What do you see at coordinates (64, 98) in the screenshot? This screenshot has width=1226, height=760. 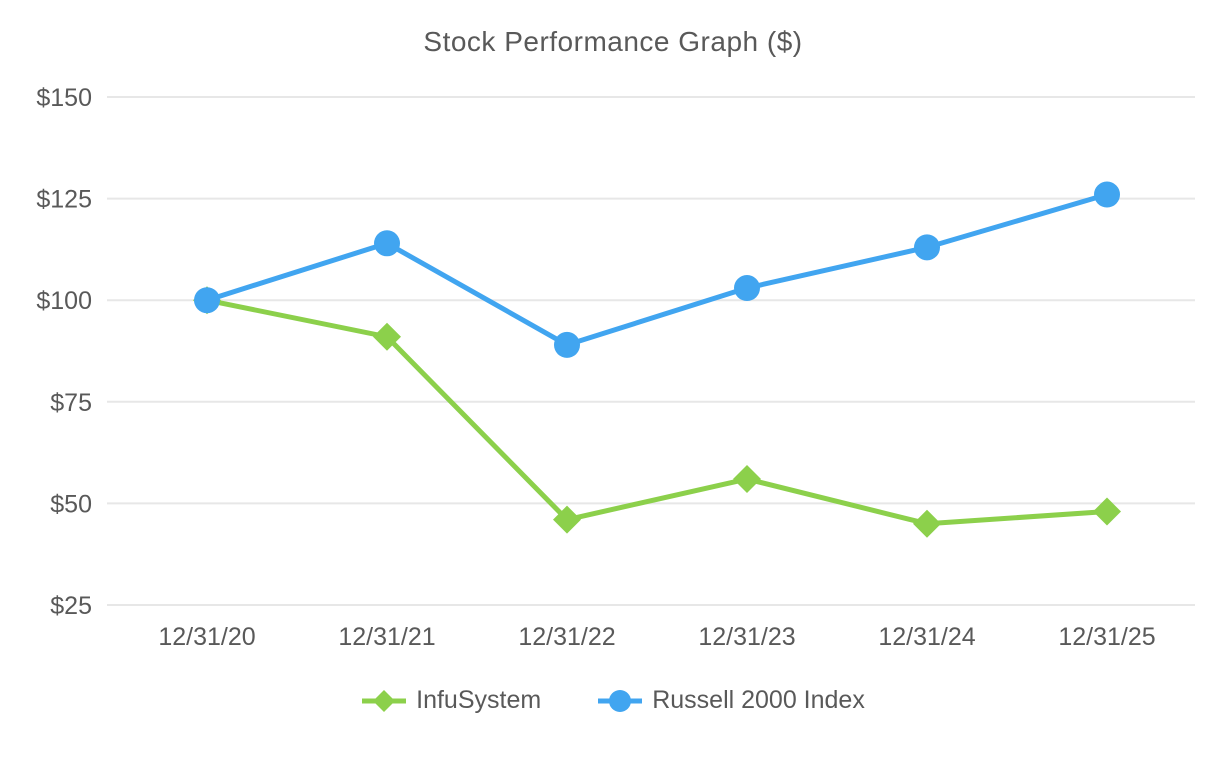 I see `y-axis-tick-label: $150` at bounding box center [64, 98].